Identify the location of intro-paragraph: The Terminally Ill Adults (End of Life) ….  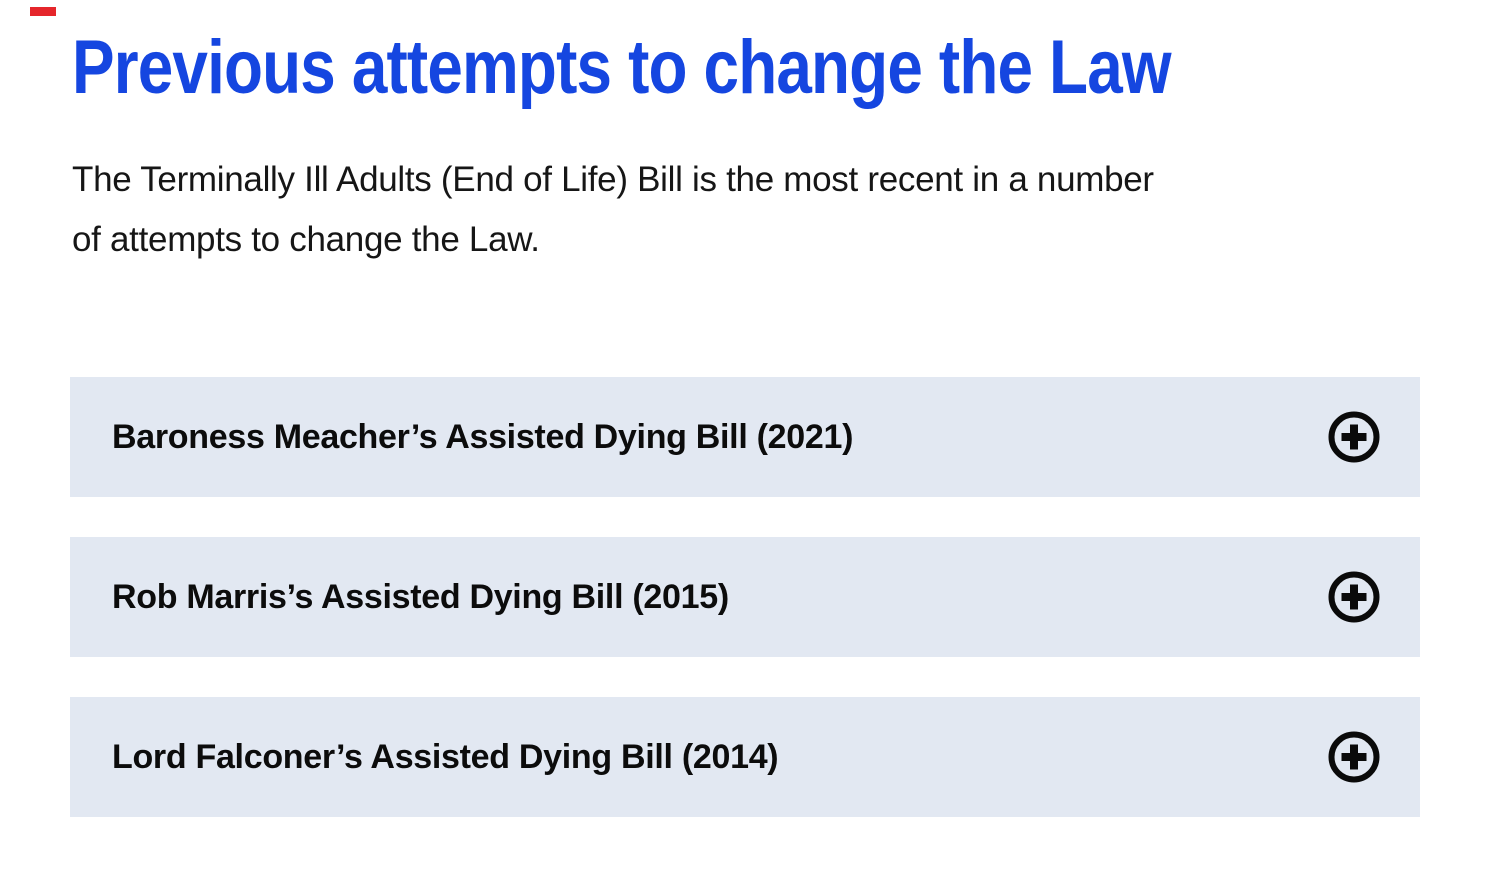
(746, 210).